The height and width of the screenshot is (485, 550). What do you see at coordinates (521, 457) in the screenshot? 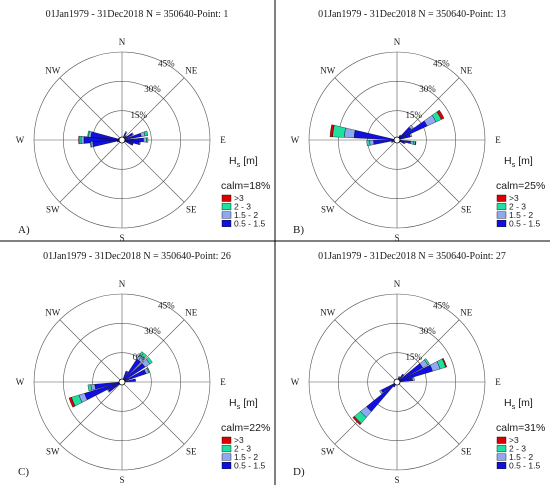
I see `legend-label: 1.5 - 2` at bounding box center [521, 457].